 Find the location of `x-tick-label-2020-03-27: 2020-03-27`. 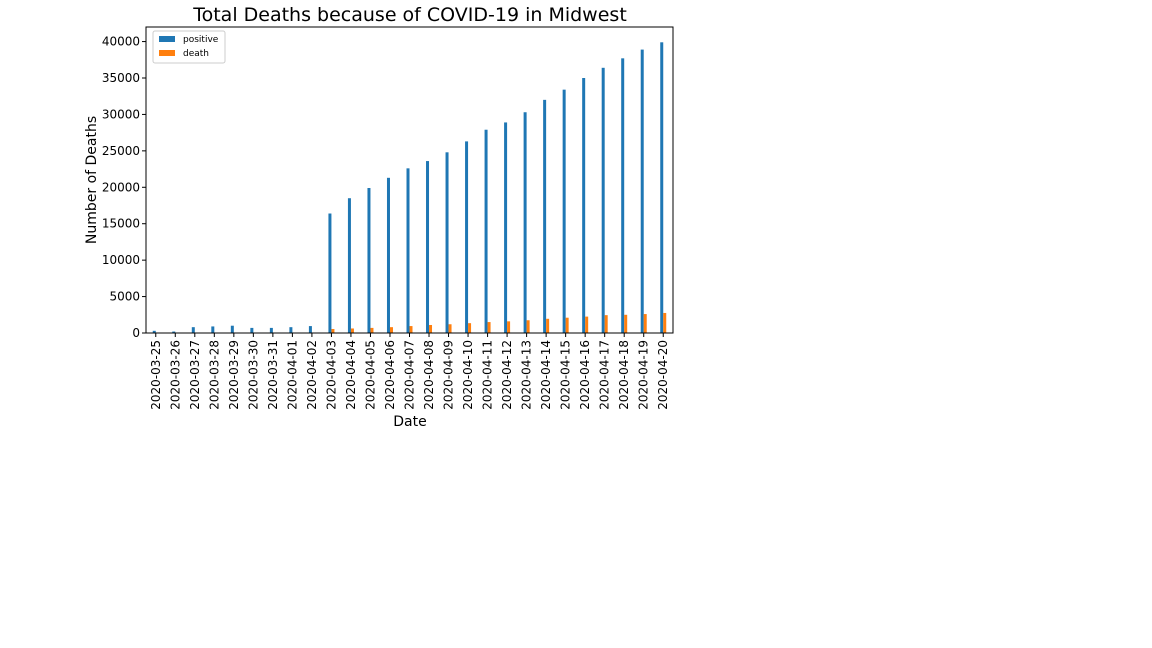

x-tick-label-2020-03-27: 2020-03-27 is located at coordinates (195, 375).